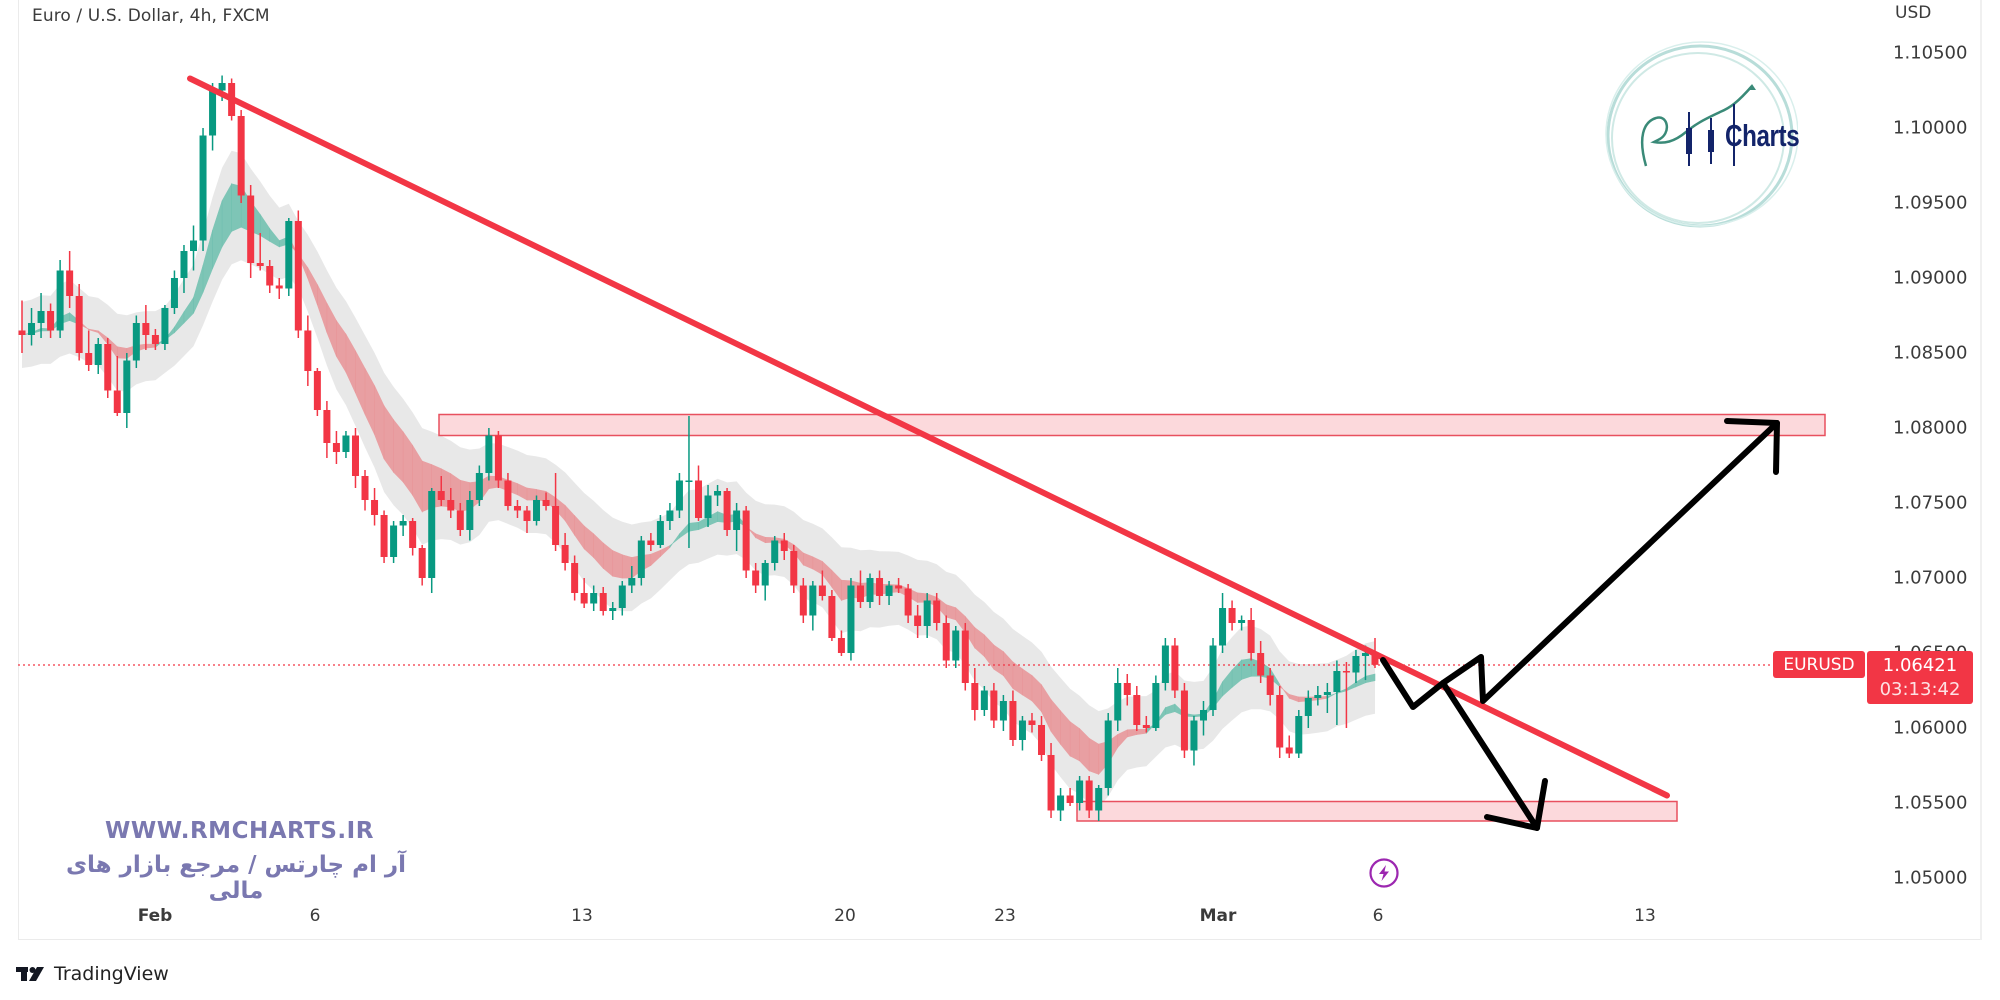  I want to click on price-tick: 1.05500, so click(1930, 803).